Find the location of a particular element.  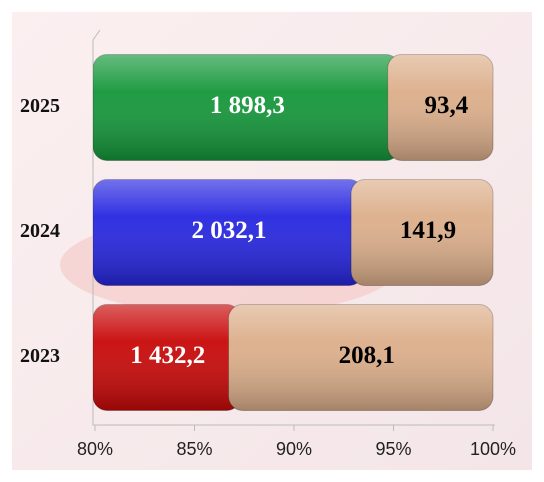

category-label: 2023 is located at coordinates (40, 356).